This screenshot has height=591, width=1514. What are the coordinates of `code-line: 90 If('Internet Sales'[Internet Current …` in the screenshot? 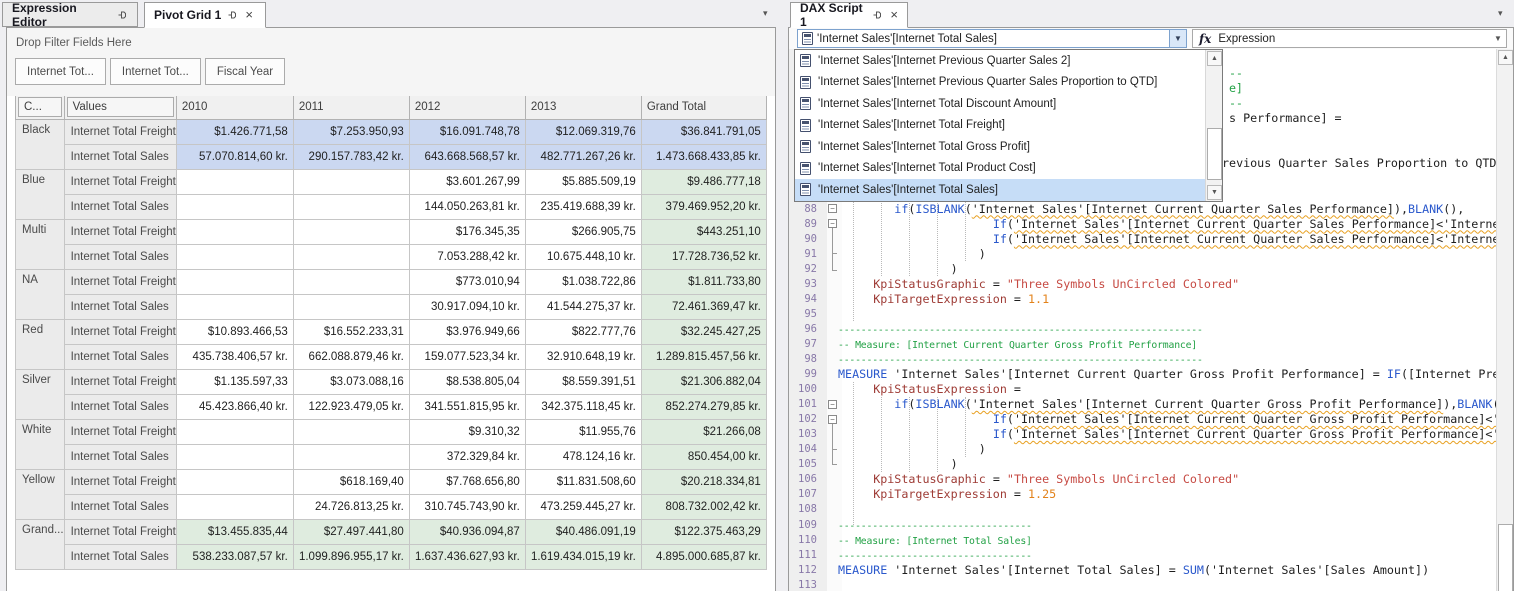 It's located at (1147, 238).